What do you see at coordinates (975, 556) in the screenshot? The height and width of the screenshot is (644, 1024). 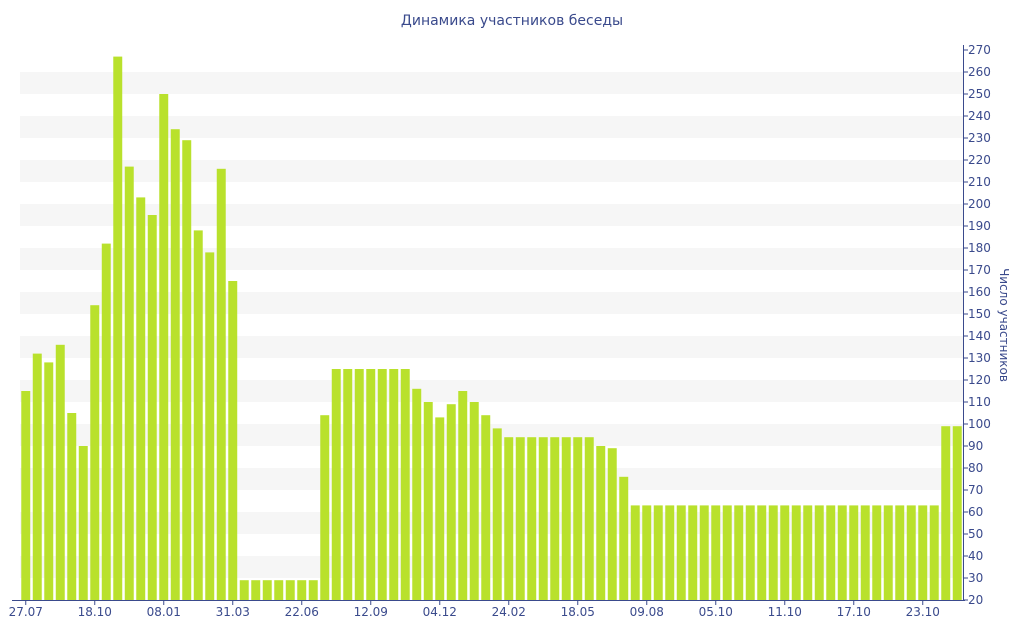 I see `y-tick-label: 40` at bounding box center [975, 556].